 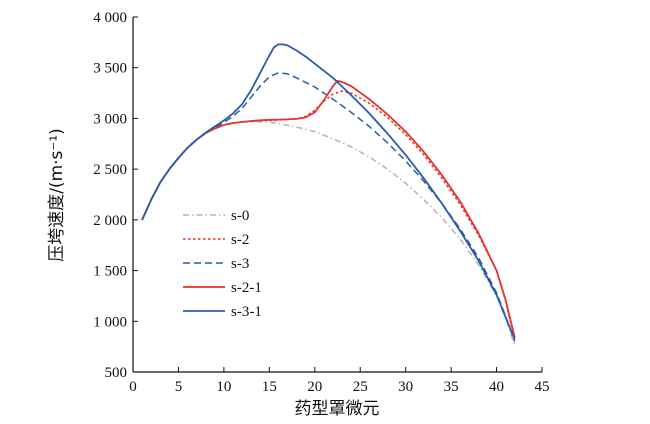 I want to click on x-tick-label: 5, so click(x=179, y=387).